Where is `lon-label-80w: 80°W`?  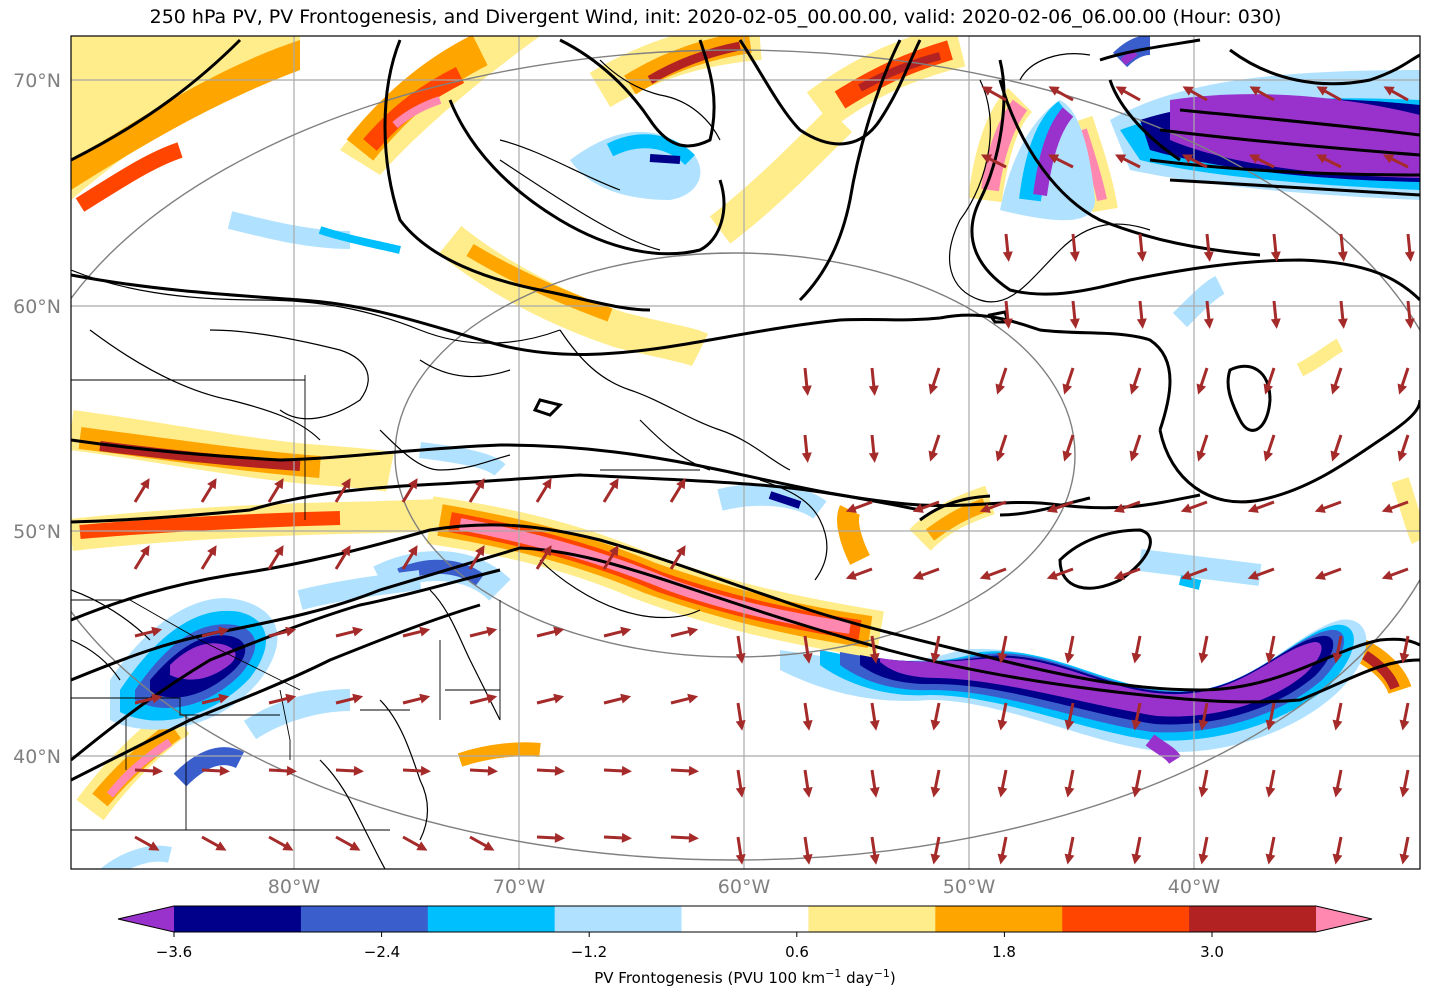 lon-label-80w: 80°W is located at coordinates (294, 887).